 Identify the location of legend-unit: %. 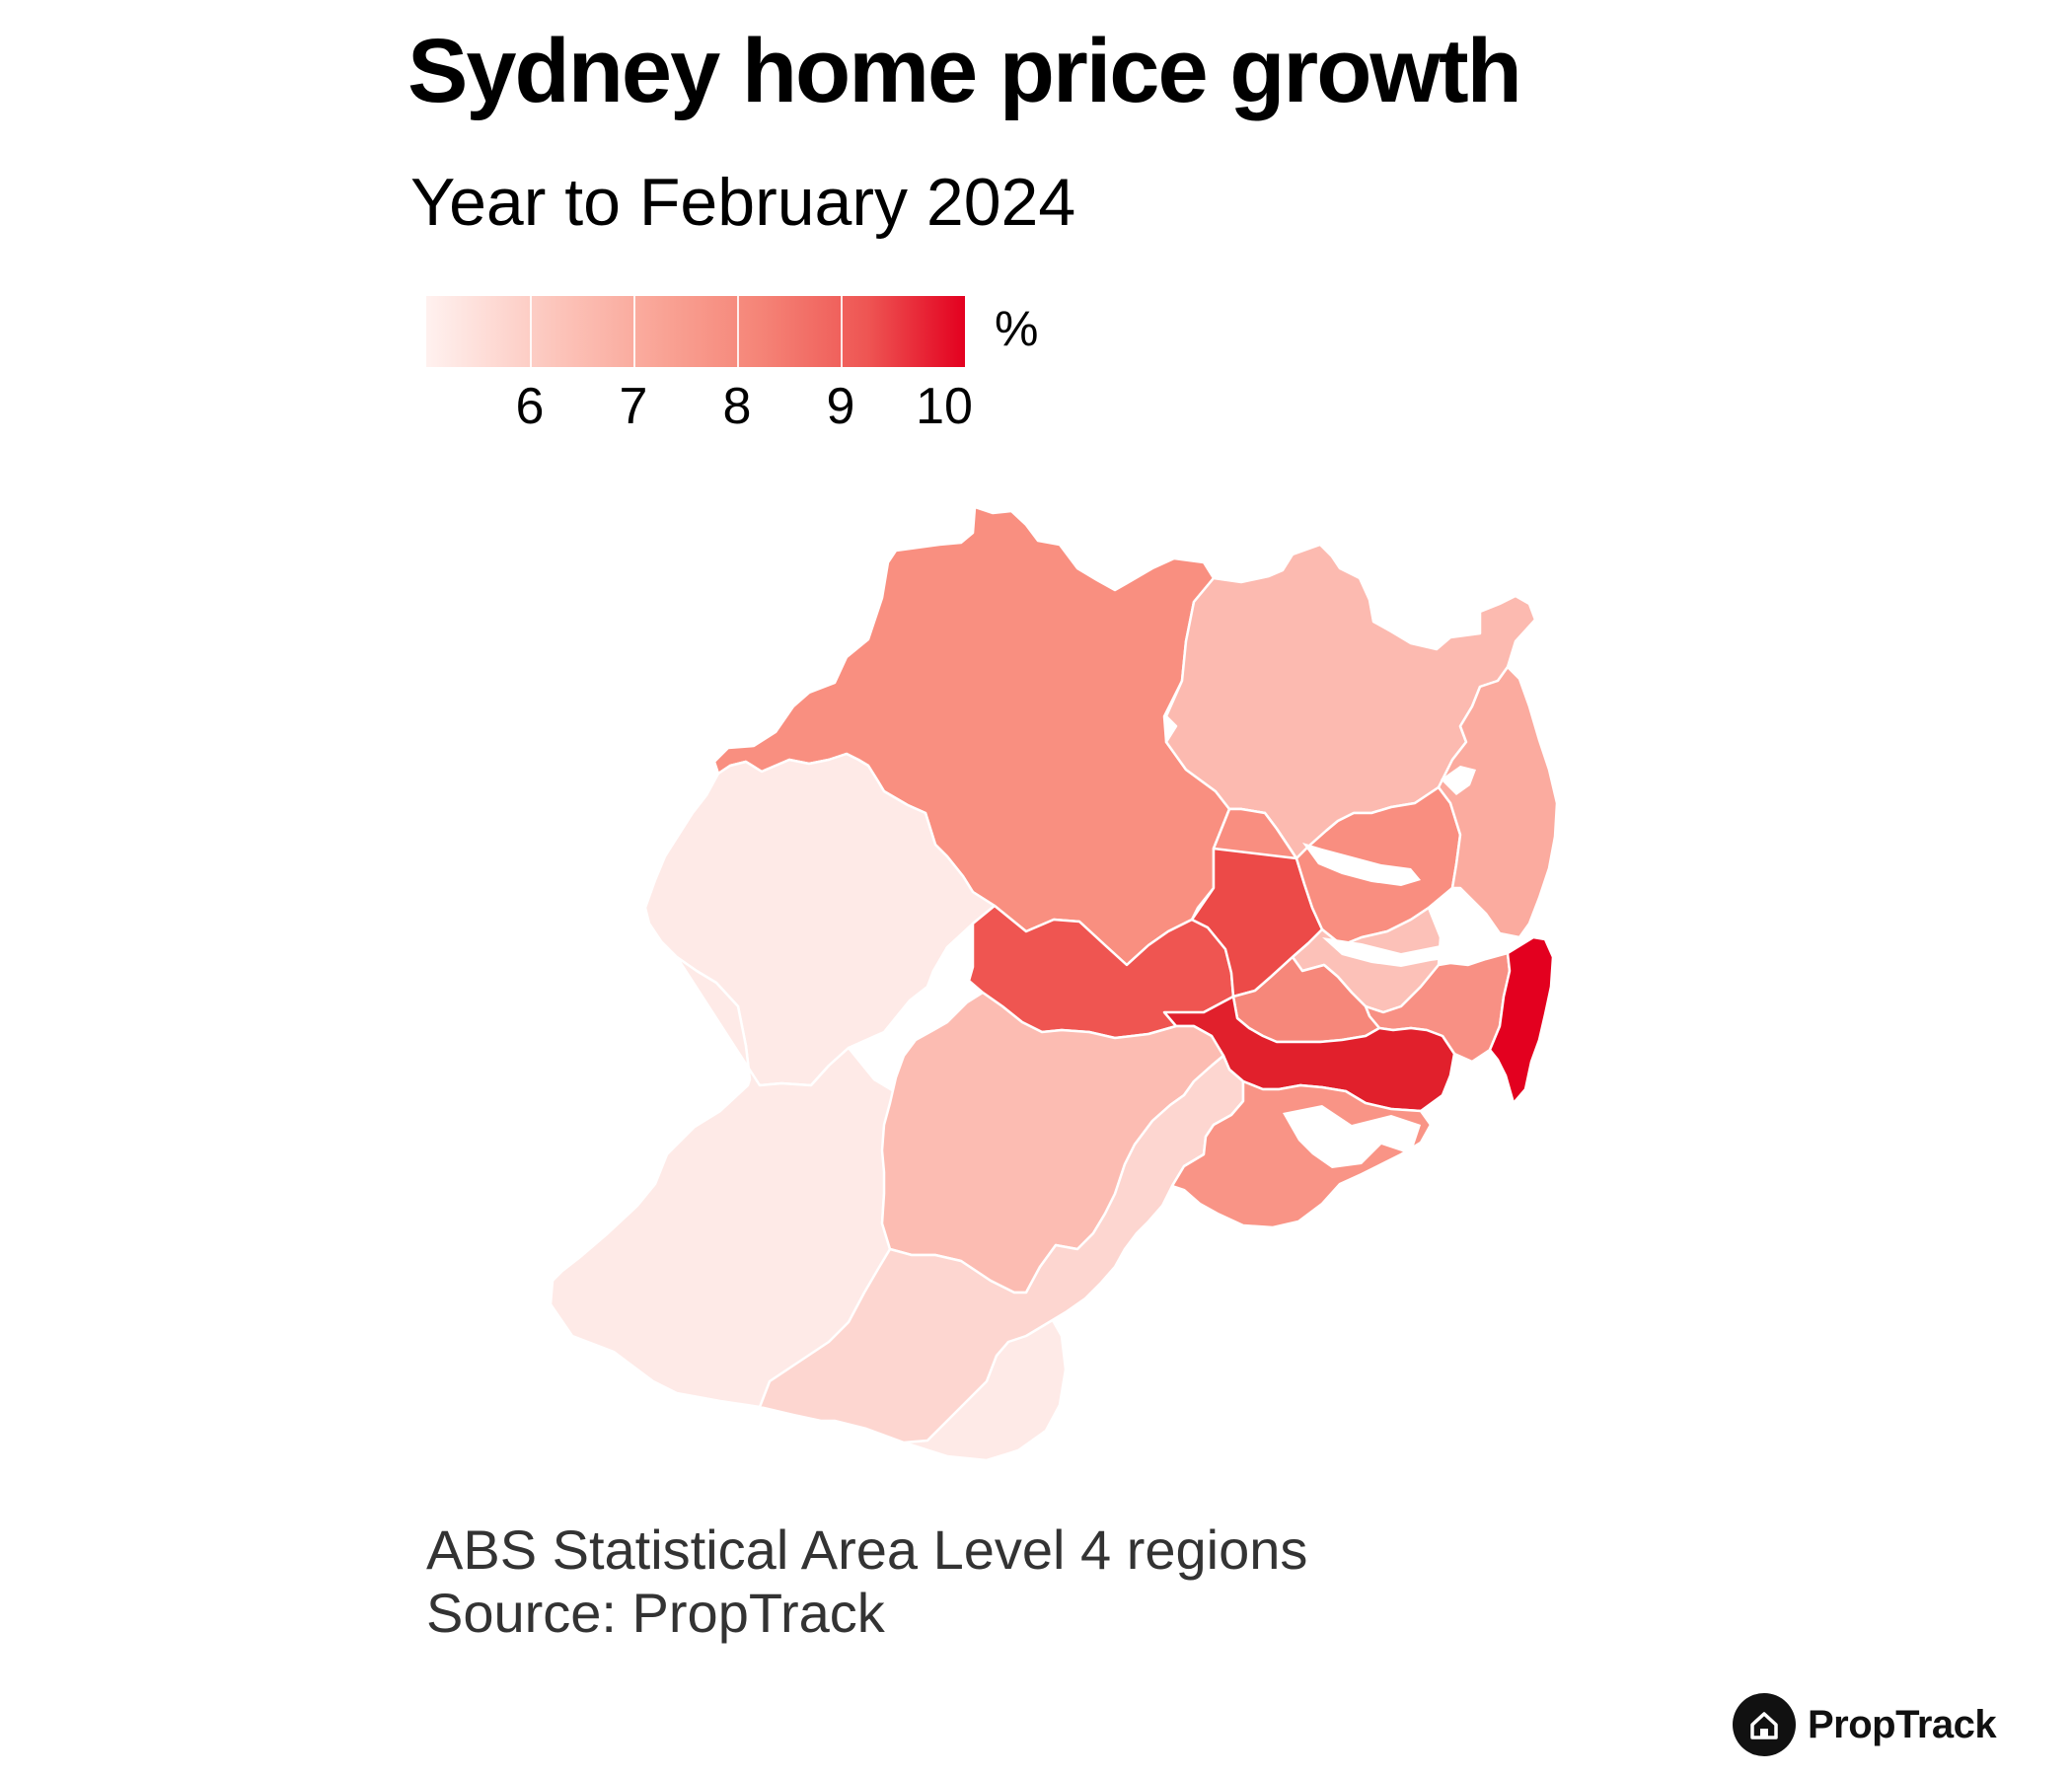
(1017, 329).